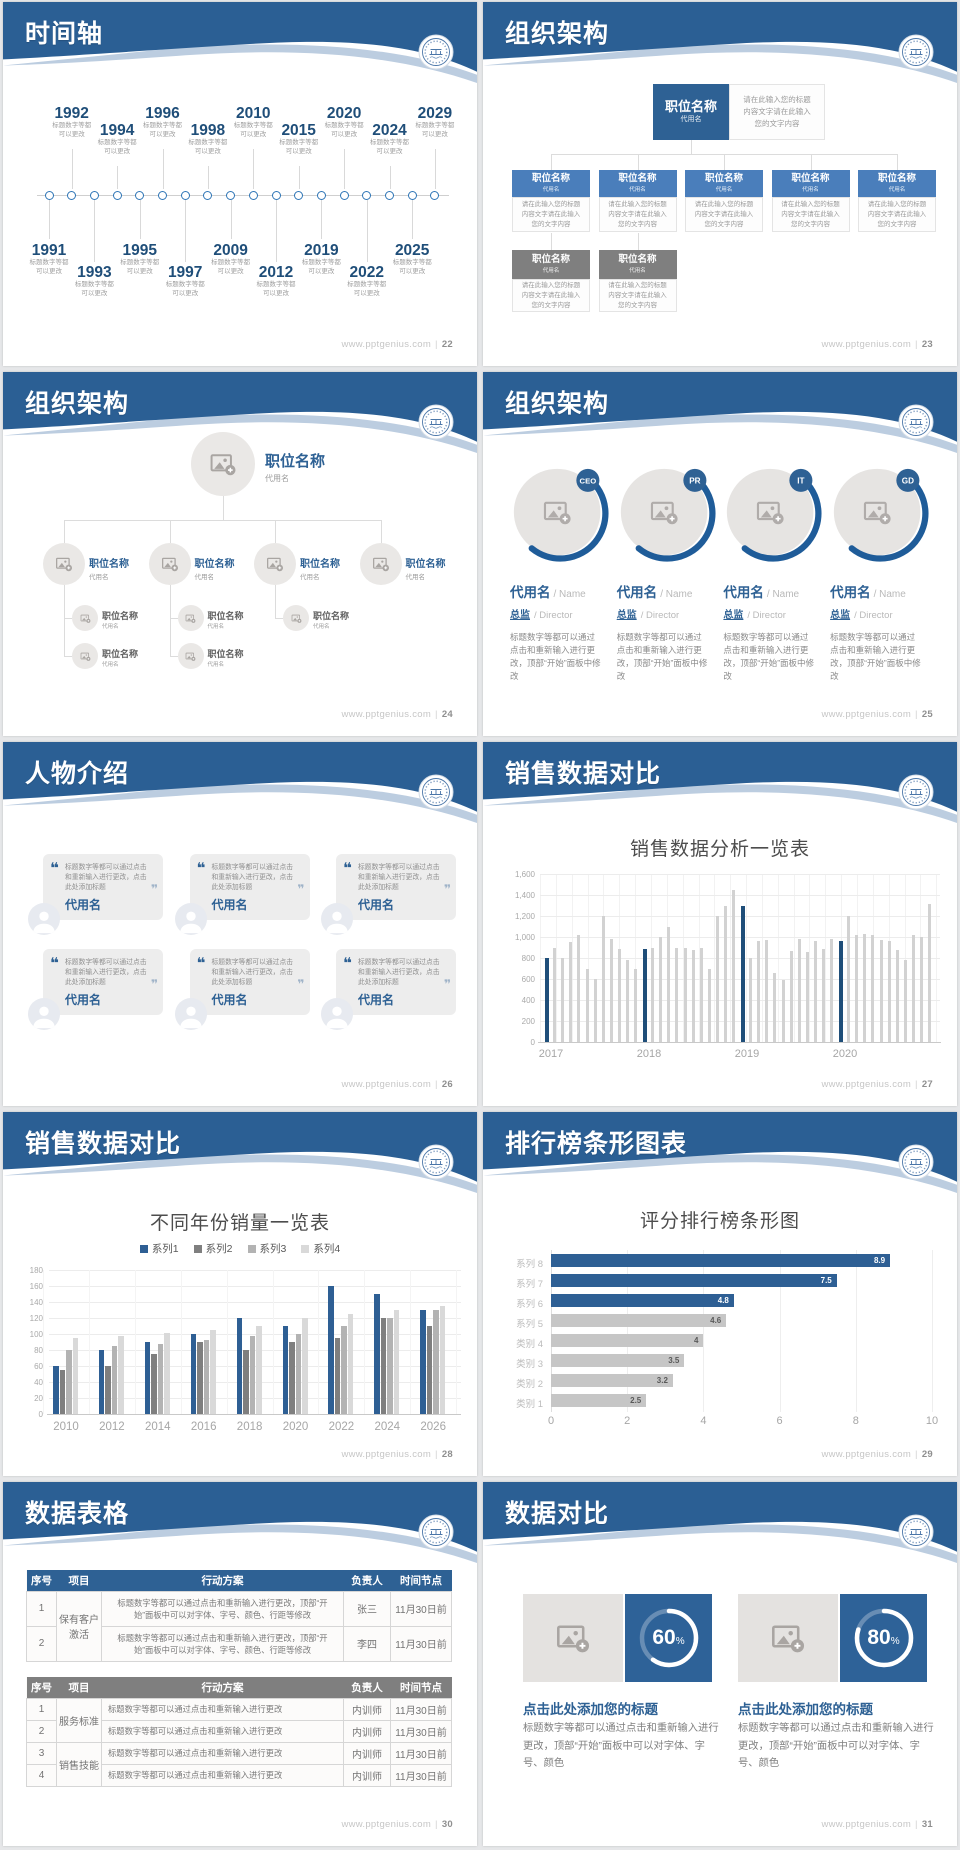 The width and height of the screenshot is (960, 1850). I want to click on timeline-year: 2015, so click(298, 130).